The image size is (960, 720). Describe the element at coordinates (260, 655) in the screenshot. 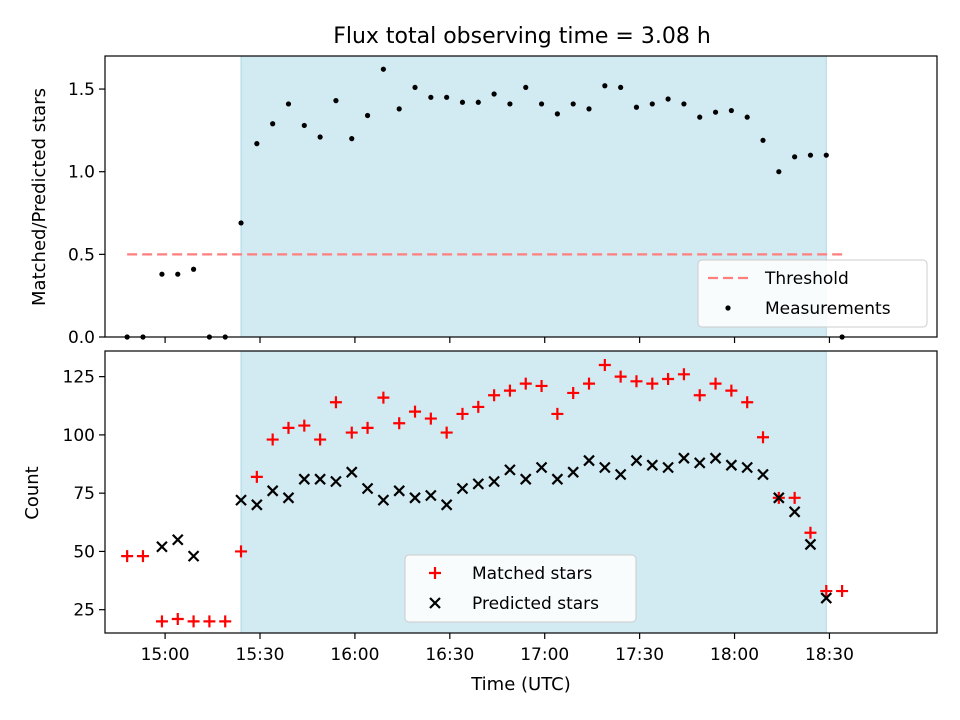

I see `bottom-xtick-label: 15:30` at that location.